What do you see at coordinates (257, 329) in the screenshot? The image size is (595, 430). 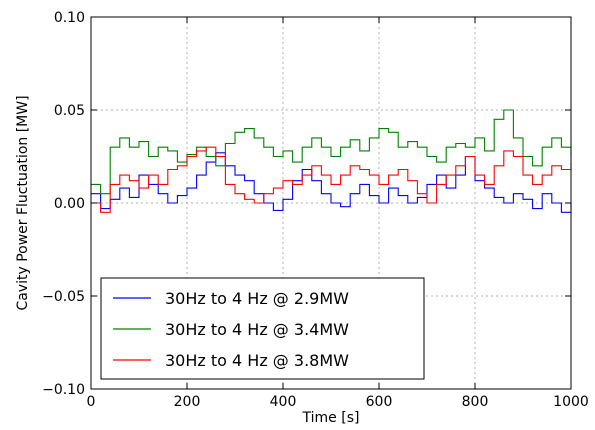 I see `legend-label-2: 30Hz to 4 Hz @ 3.4MW` at bounding box center [257, 329].